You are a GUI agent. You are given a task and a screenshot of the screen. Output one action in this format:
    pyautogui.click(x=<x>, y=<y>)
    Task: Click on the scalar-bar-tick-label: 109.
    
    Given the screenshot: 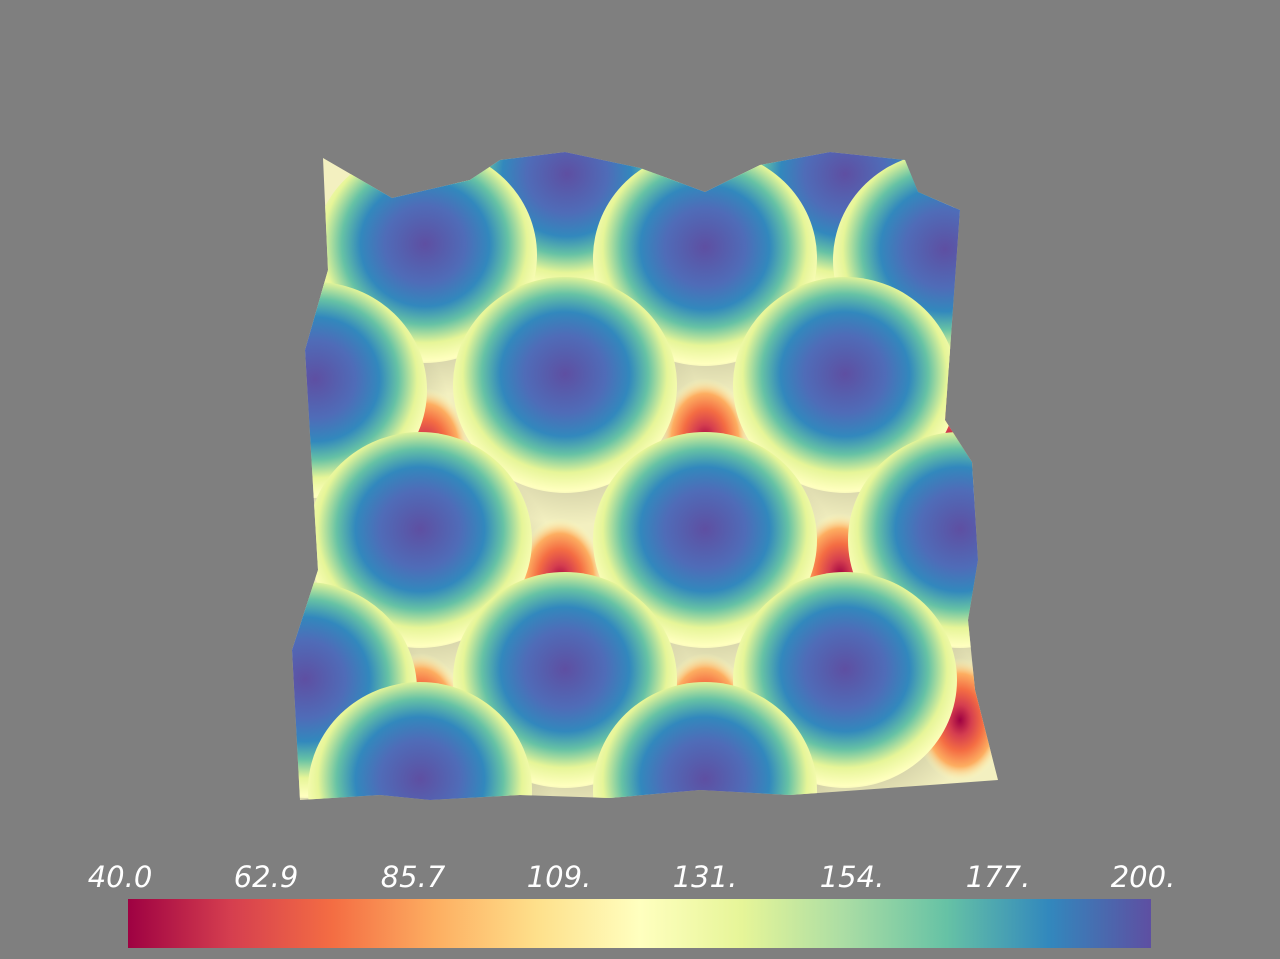 What is the action you would take?
    pyautogui.click(x=559, y=877)
    